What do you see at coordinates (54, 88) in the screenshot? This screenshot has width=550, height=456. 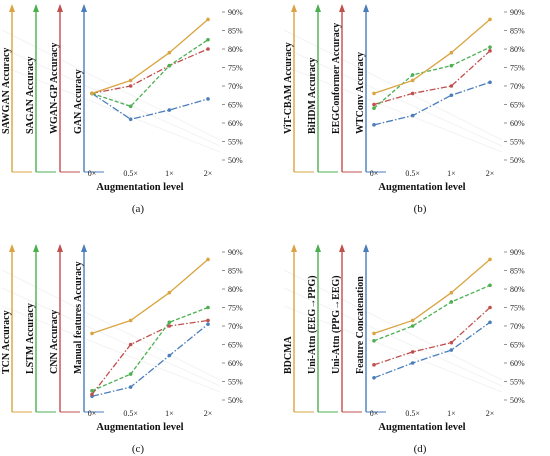 I see `series-axis-label: WGAN-GP Accuracy` at bounding box center [54, 88].